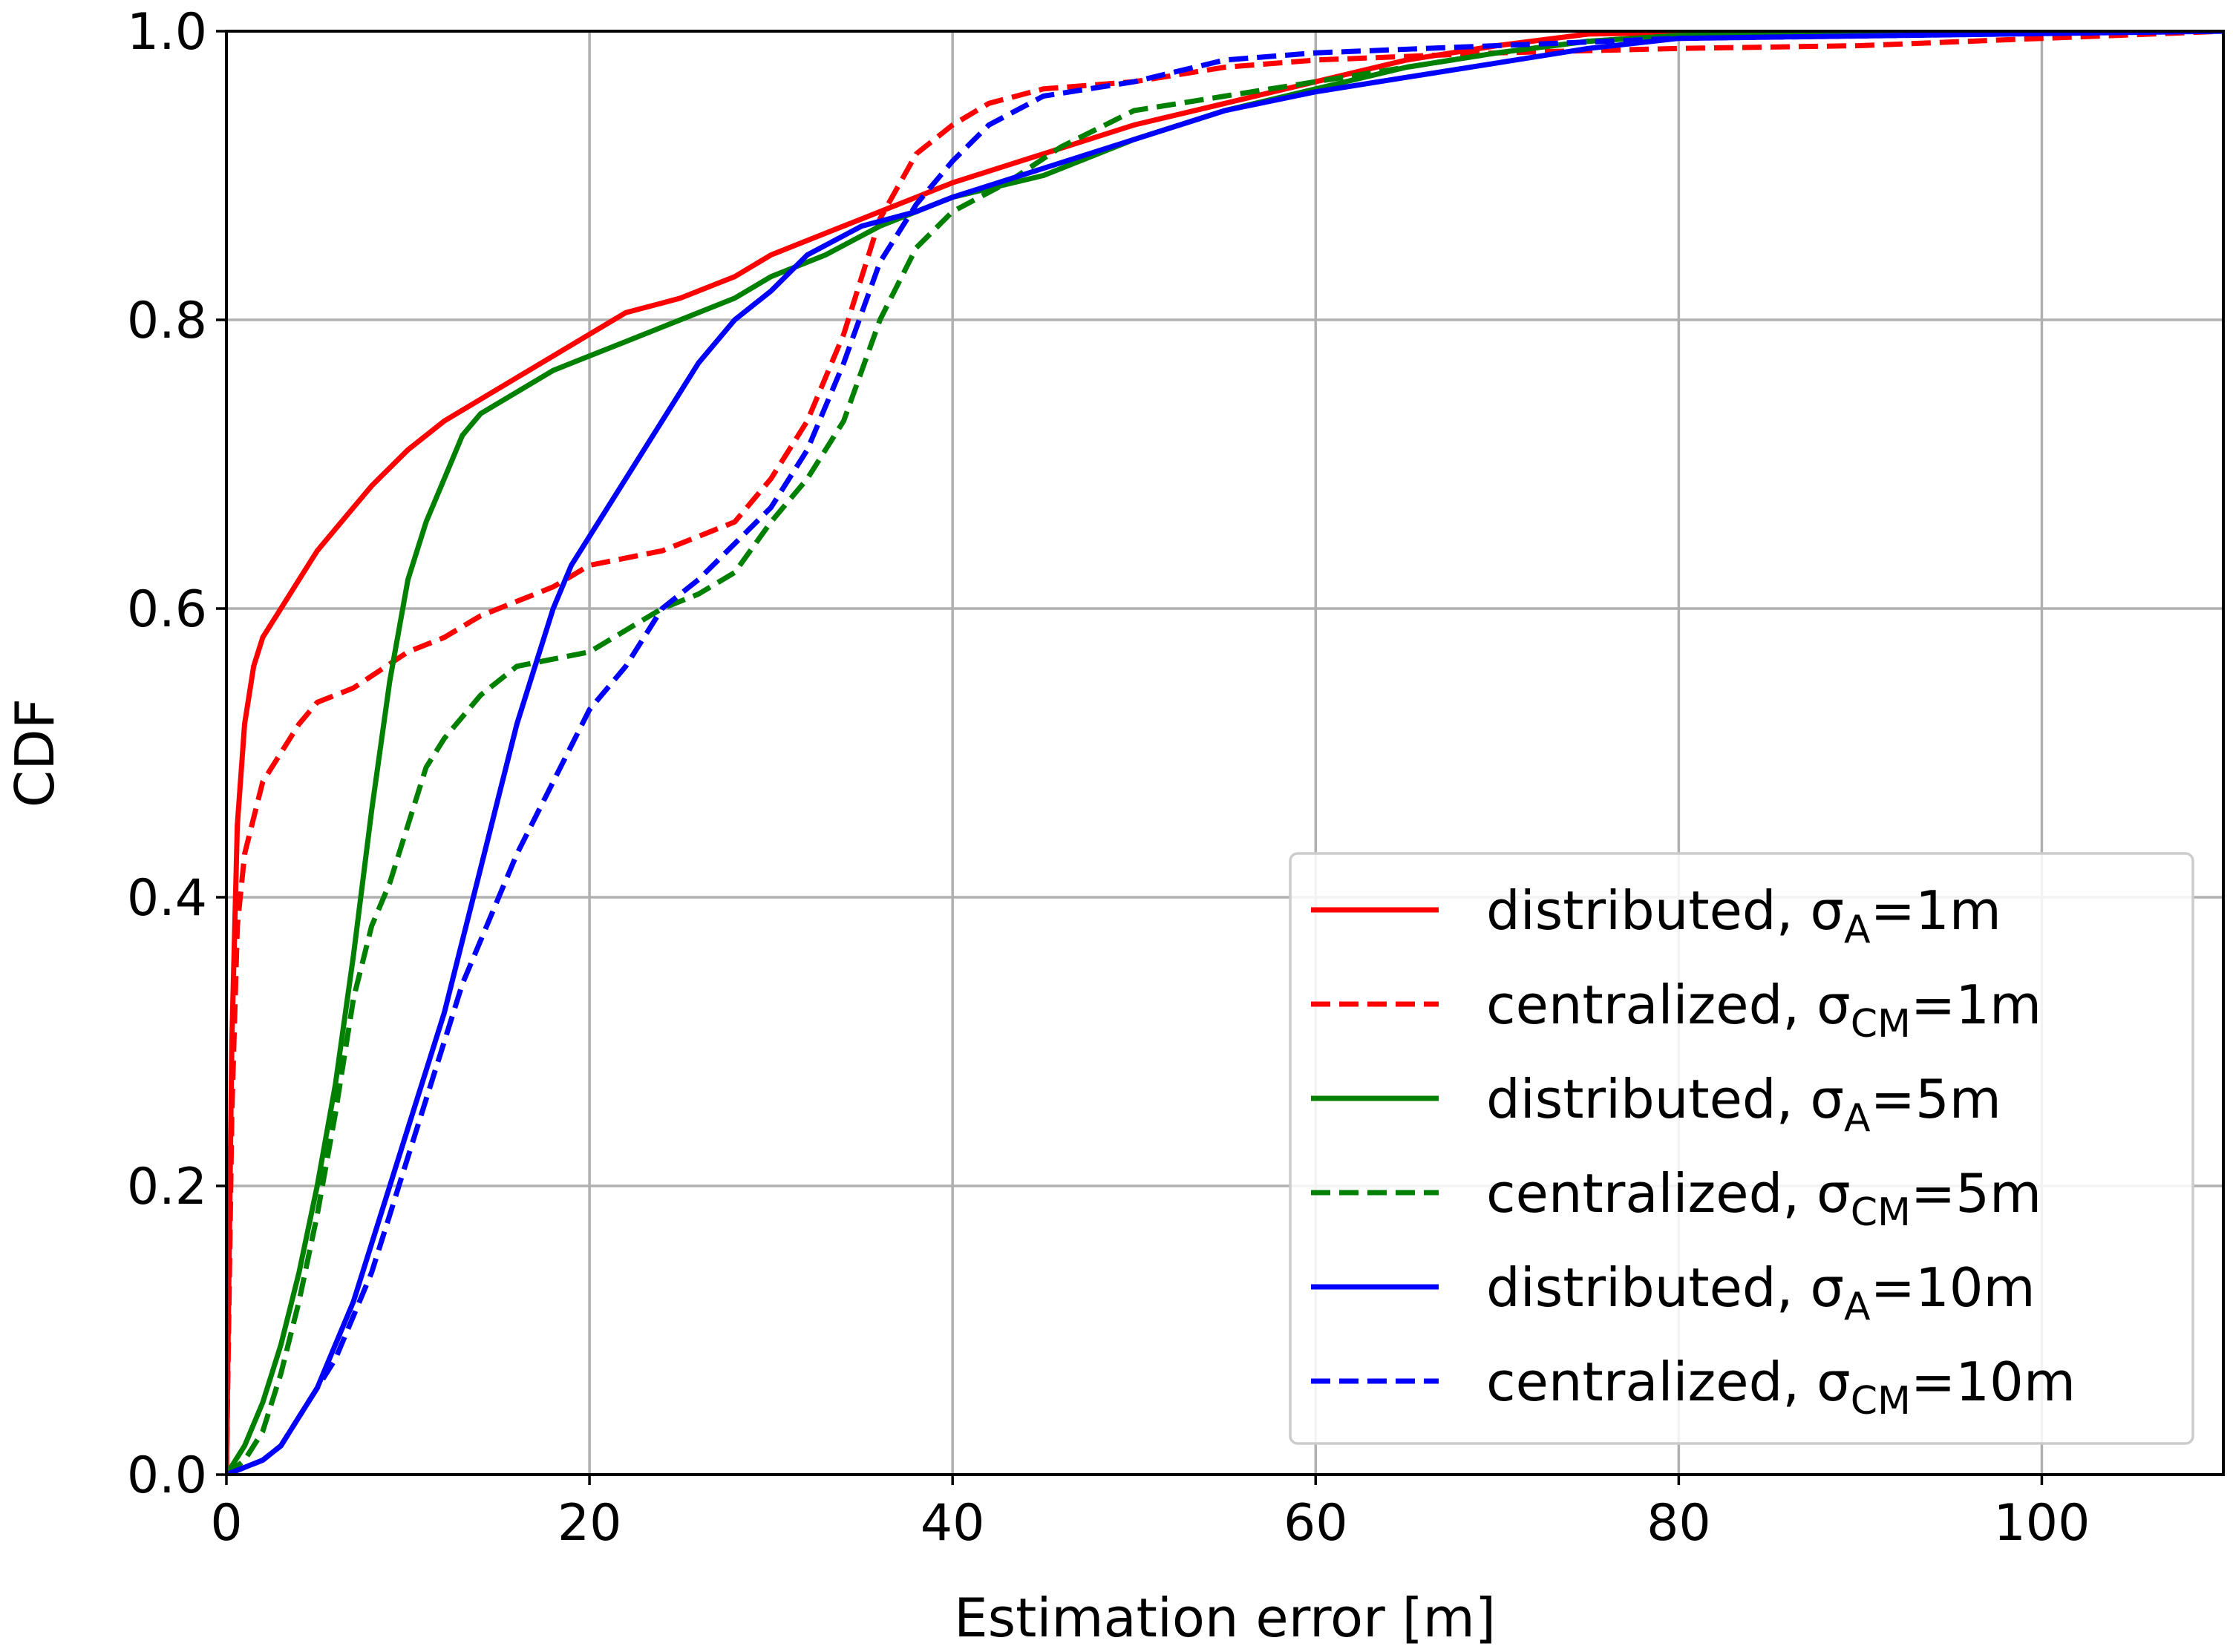 The width and height of the screenshot is (2233, 1652). What do you see at coordinates (167, 1187) in the screenshot?
I see `y-tick-label: 0.2` at bounding box center [167, 1187].